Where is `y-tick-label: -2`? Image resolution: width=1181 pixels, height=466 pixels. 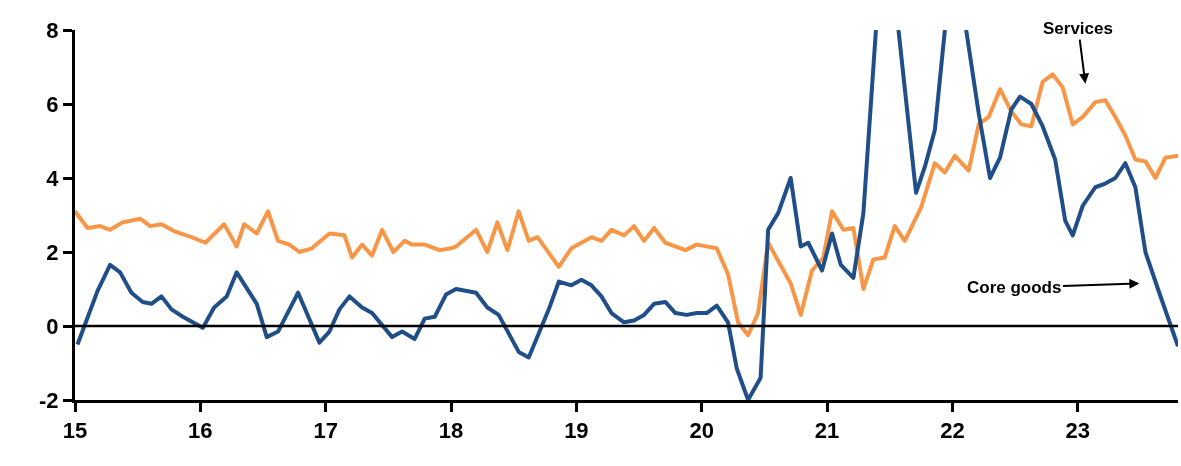 y-tick-label: -2 is located at coordinates (49, 400).